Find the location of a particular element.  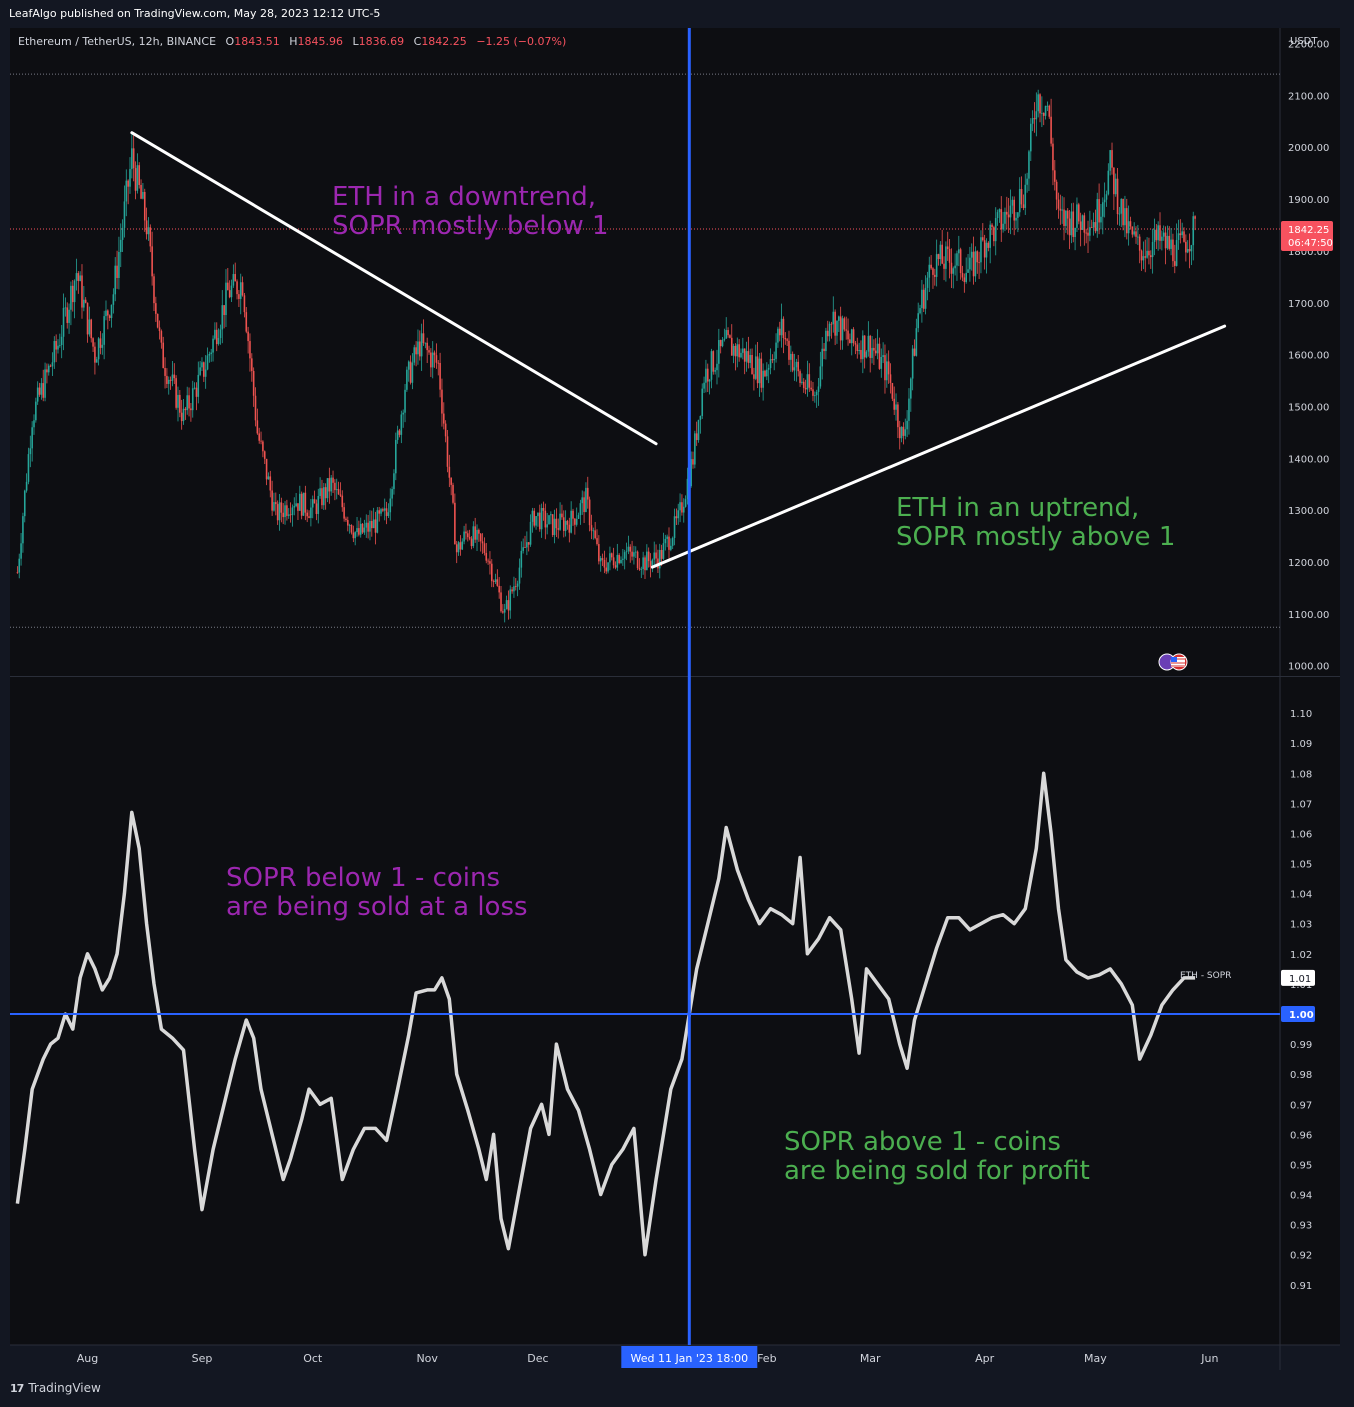

sopr-tick-label: 0.91 is located at coordinates (1301, 1286).